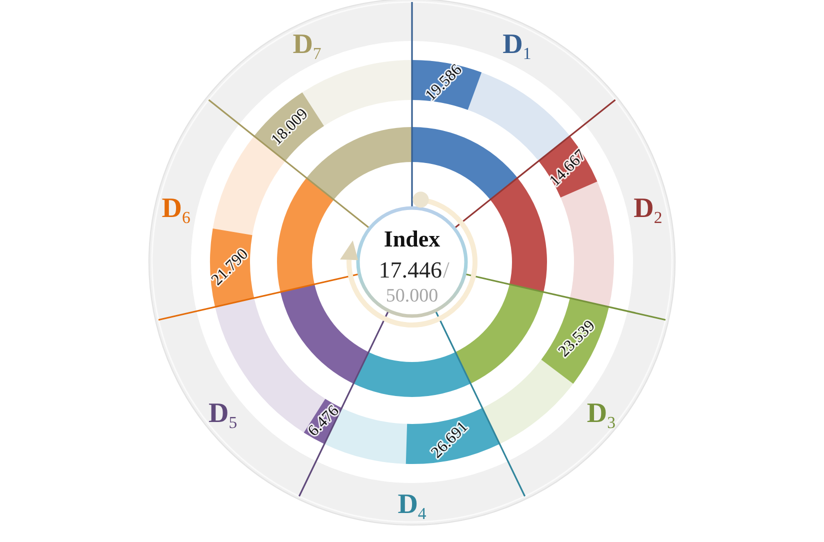  Describe the element at coordinates (648, 210) in the screenshot. I see `category-label: D$_{2}$` at that location.